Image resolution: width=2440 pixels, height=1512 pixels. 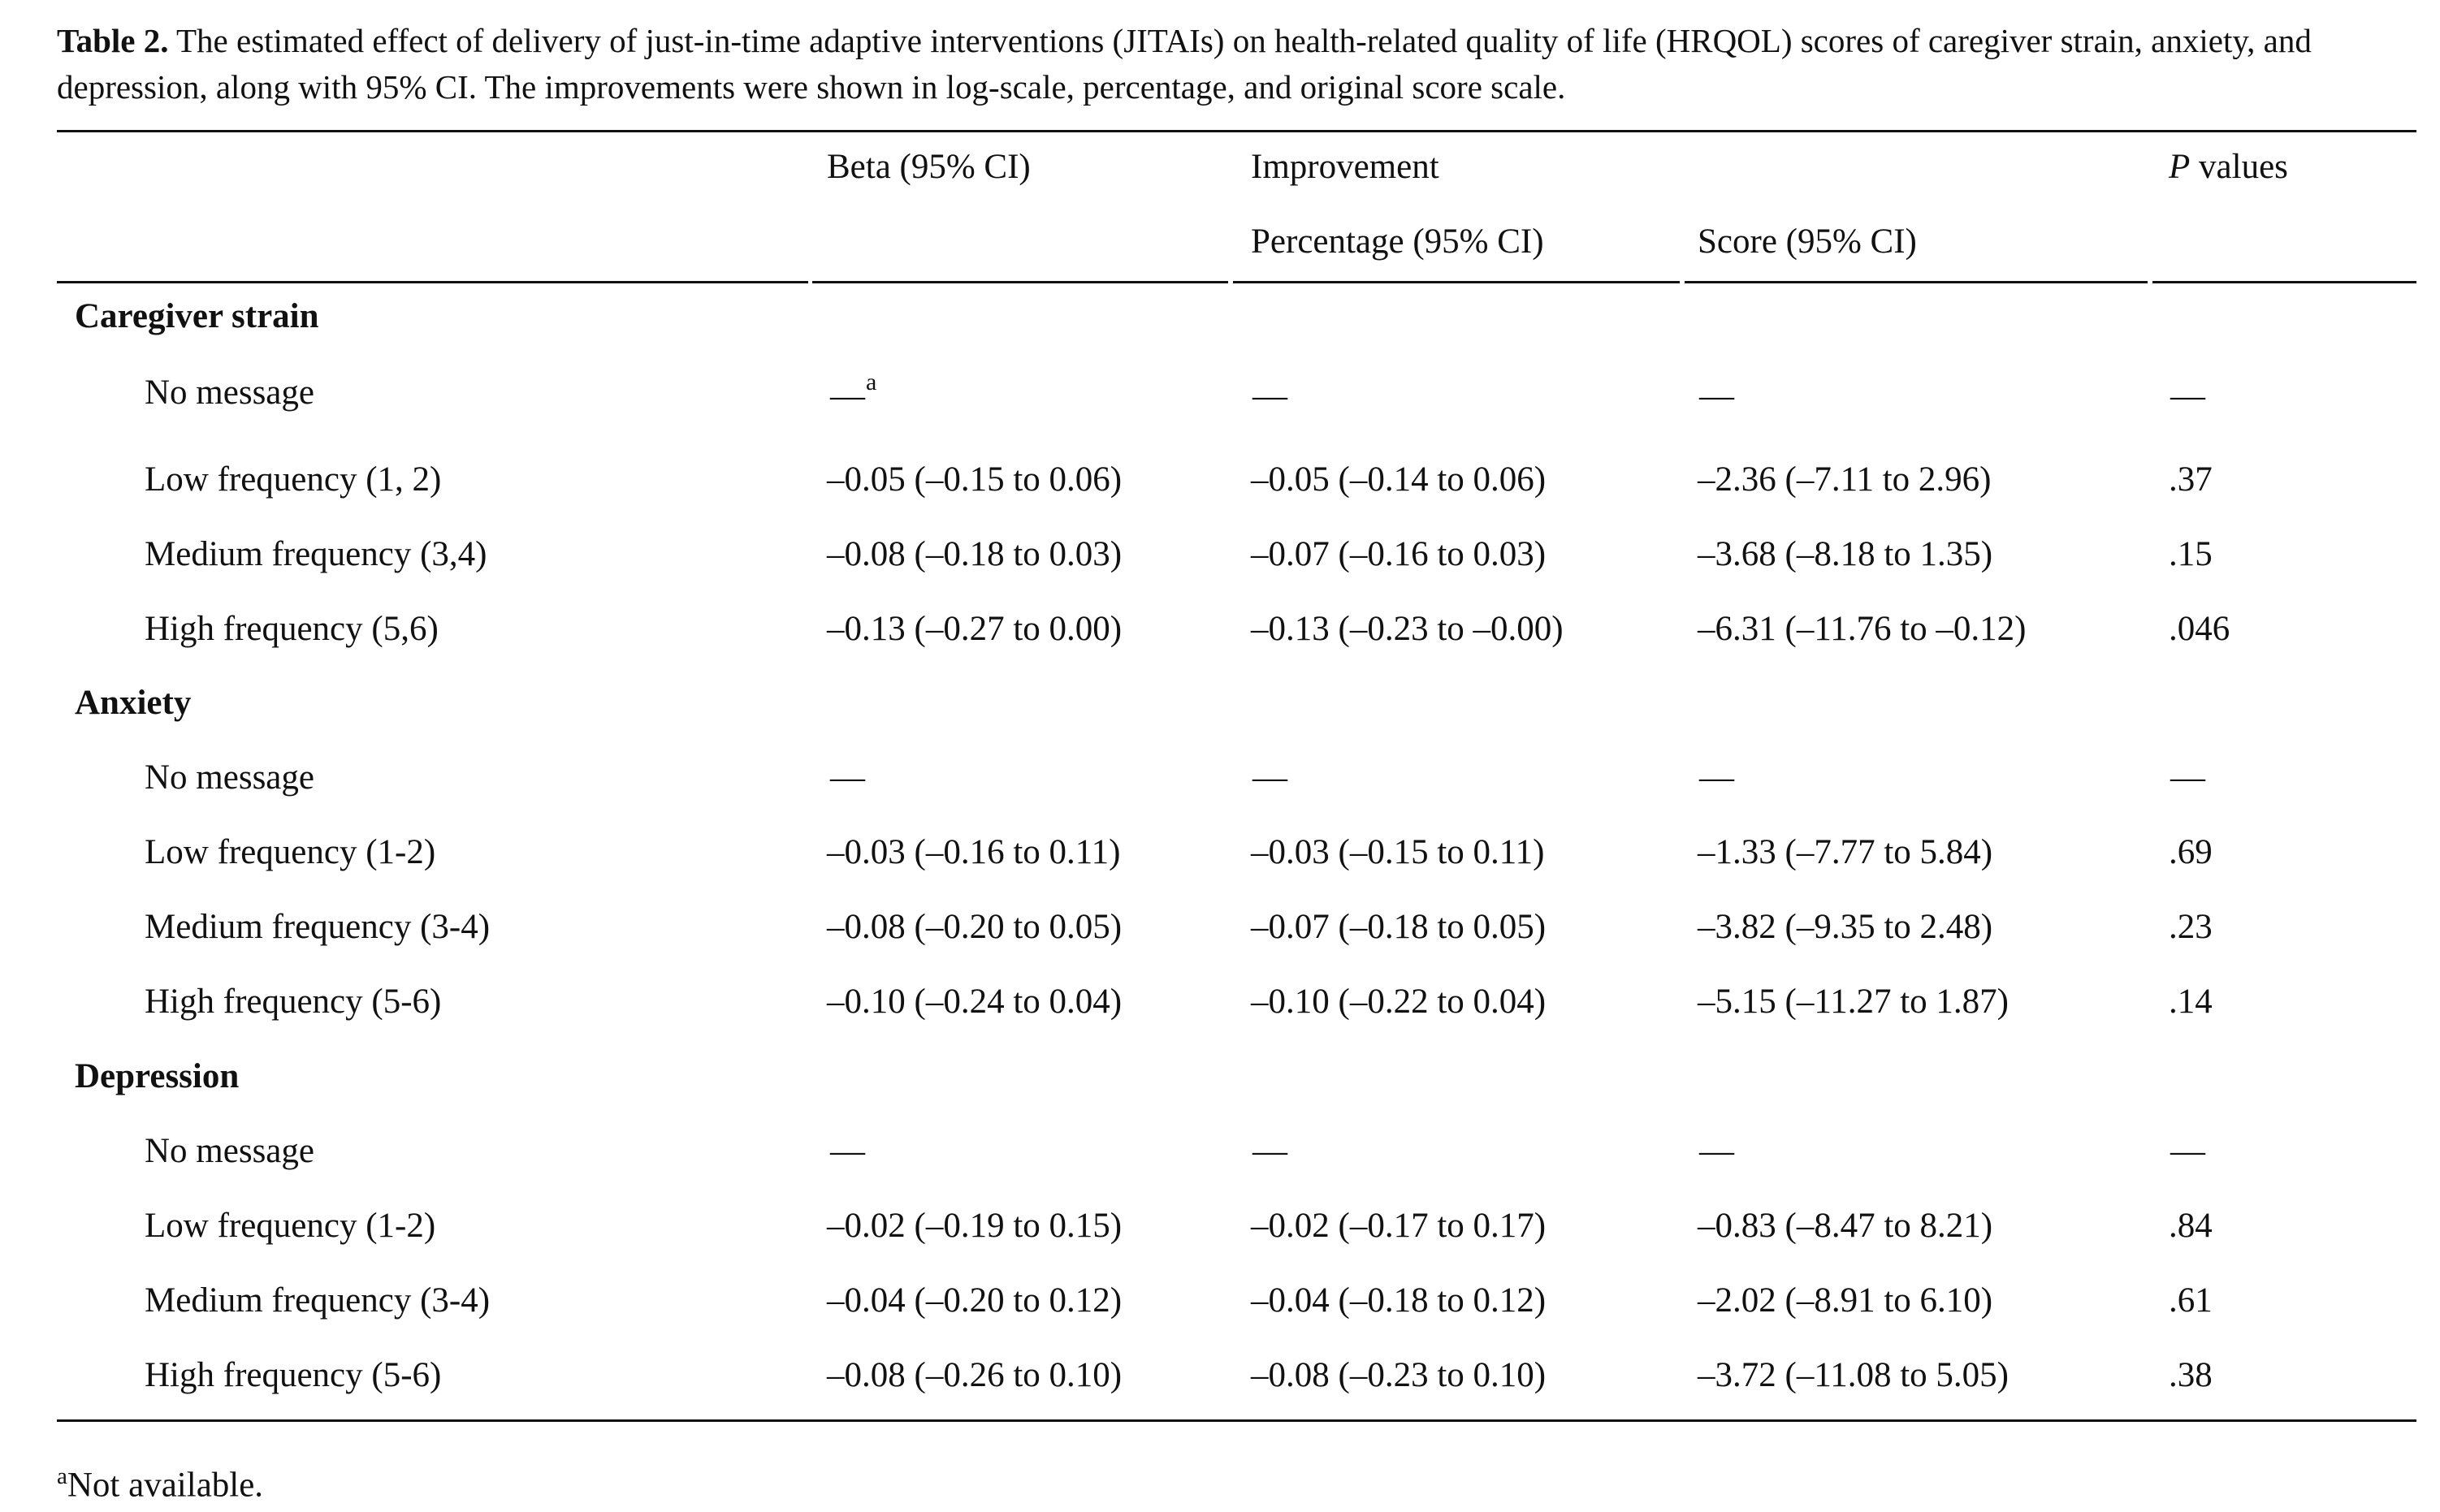 I want to click on score-cell: –1.33 (–7.77 to 5.84), so click(x=1846, y=852).